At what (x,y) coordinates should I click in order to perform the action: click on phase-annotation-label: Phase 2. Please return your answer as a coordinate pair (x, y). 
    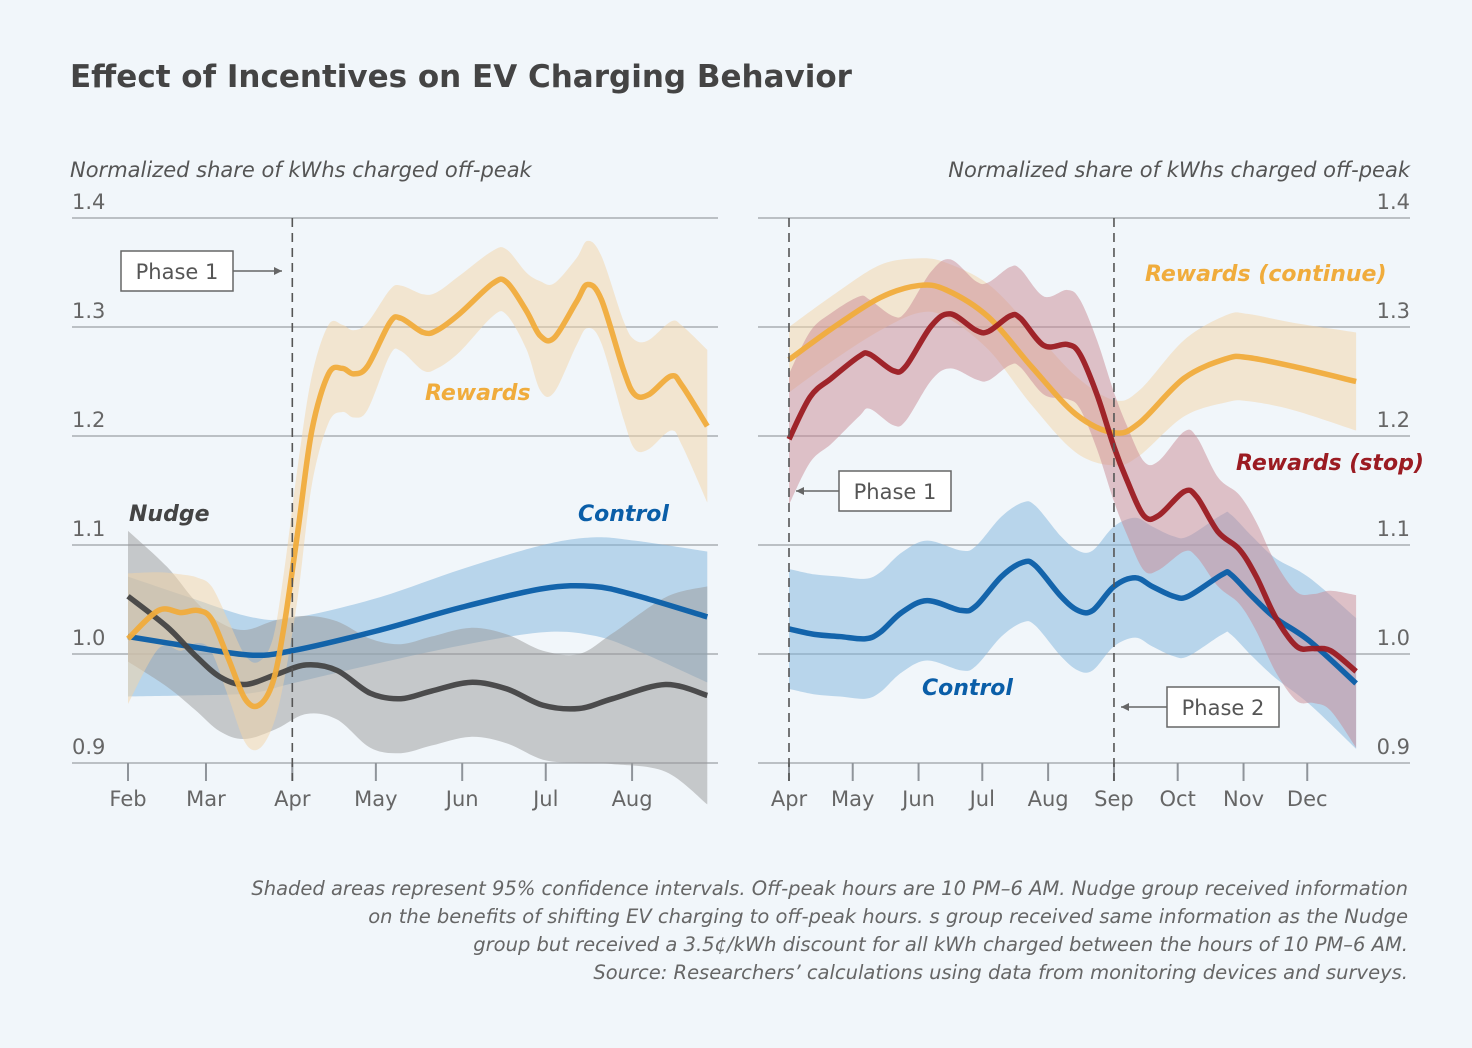
    Looking at the image, I should click on (1223, 708).